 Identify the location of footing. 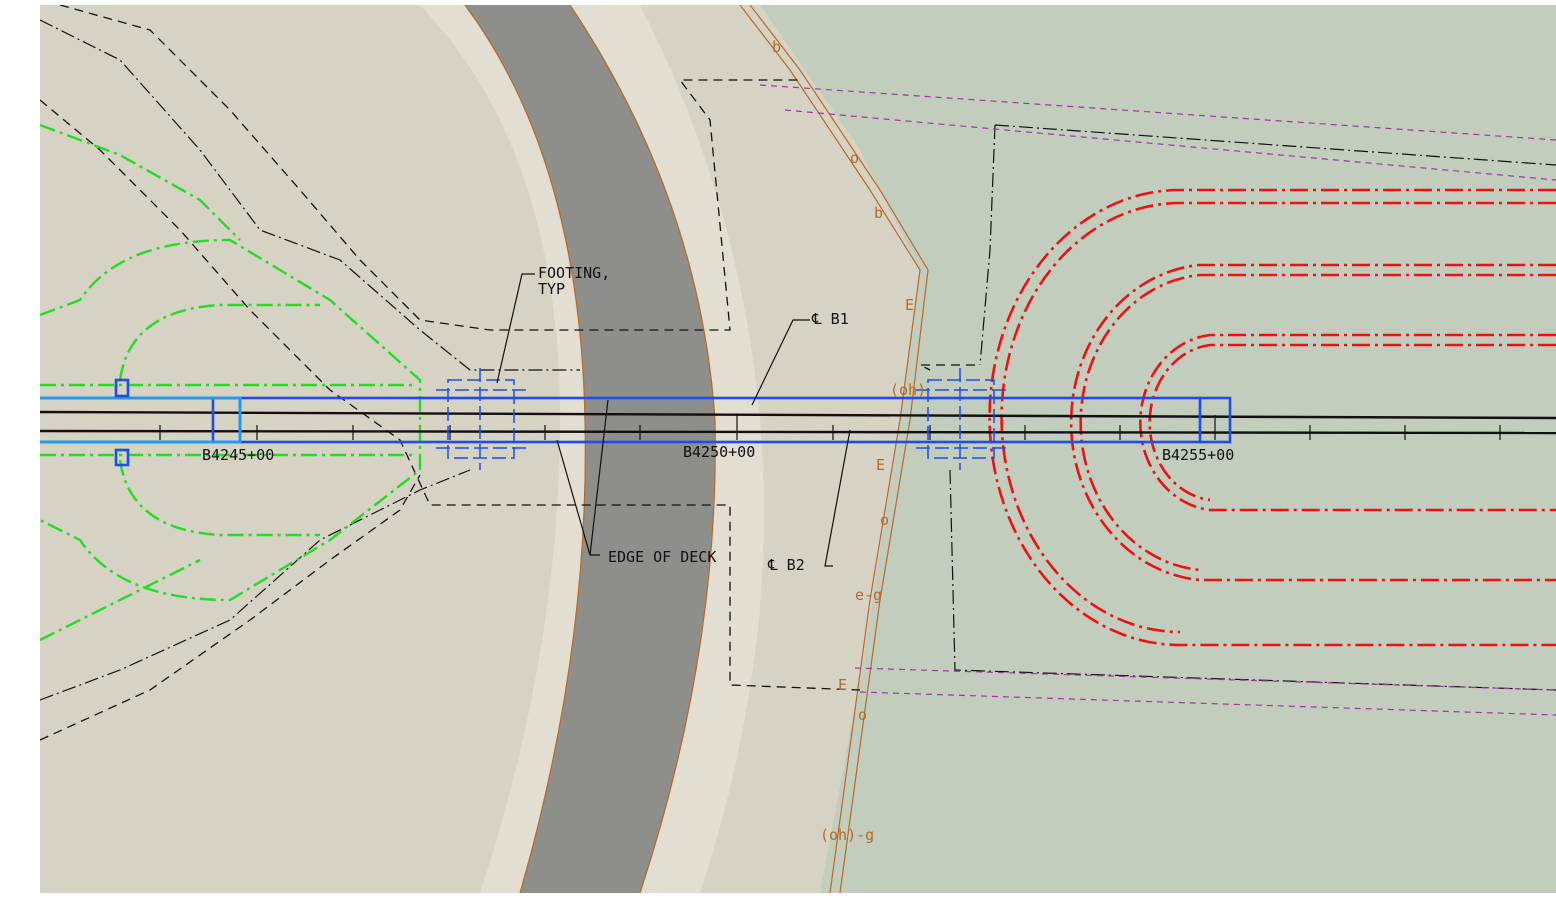
(721, 419).